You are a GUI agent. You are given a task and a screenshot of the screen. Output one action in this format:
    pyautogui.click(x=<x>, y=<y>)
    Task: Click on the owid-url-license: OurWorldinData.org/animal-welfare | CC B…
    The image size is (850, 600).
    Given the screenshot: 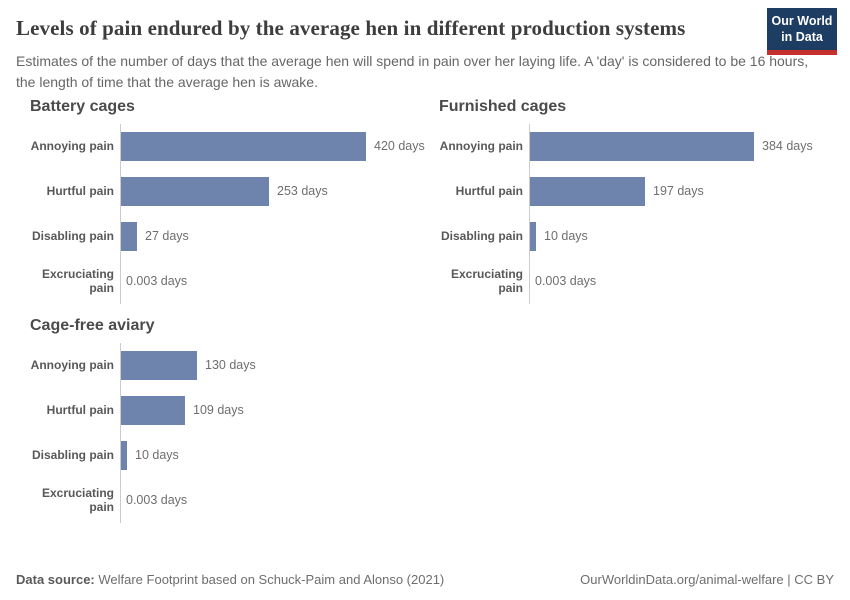 What is the action you would take?
    pyautogui.click(x=707, y=579)
    